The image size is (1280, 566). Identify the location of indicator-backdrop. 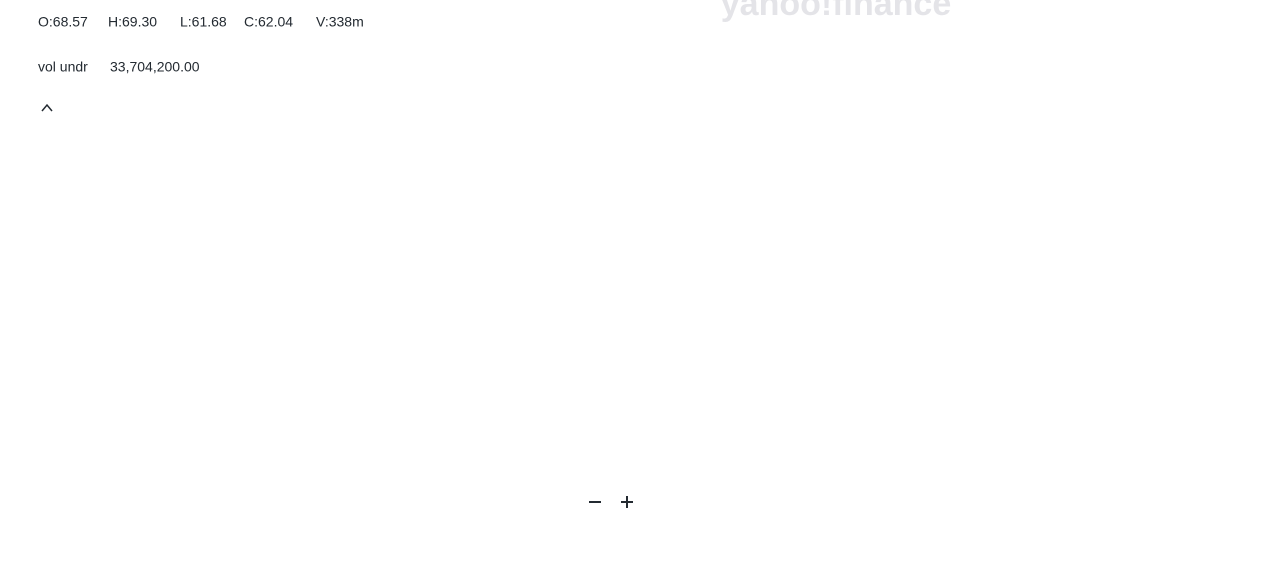
(130, 68).